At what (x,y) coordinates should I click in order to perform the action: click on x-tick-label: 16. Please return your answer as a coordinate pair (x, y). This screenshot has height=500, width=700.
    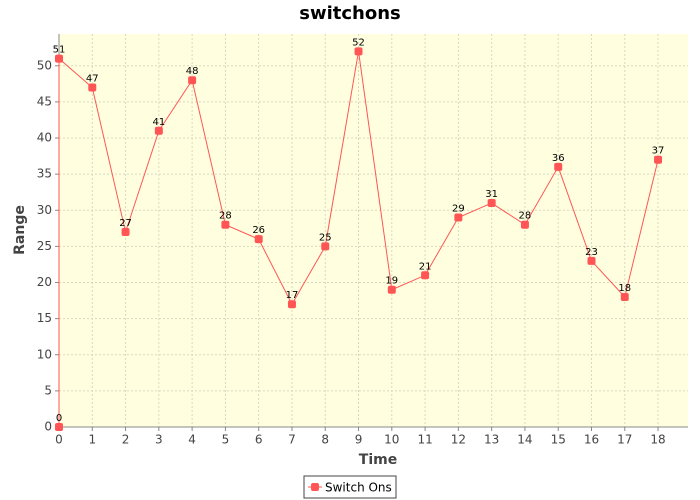
    Looking at the image, I should click on (591, 440).